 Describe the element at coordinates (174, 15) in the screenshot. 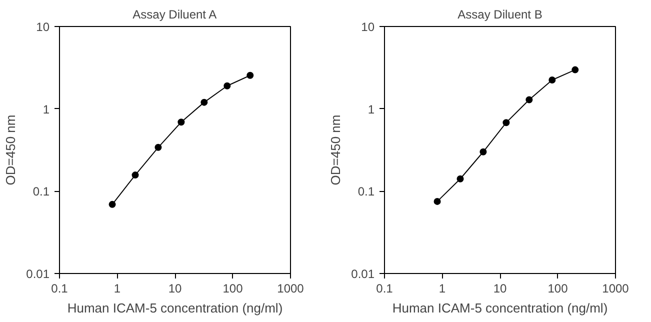

I see `chart-title: Assay Diluent A` at that location.